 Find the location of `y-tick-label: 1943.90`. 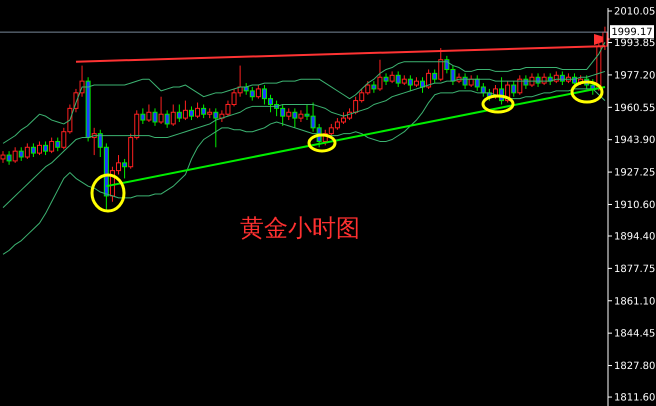

y-tick-label: 1943.90 is located at coordinates (635, 140).